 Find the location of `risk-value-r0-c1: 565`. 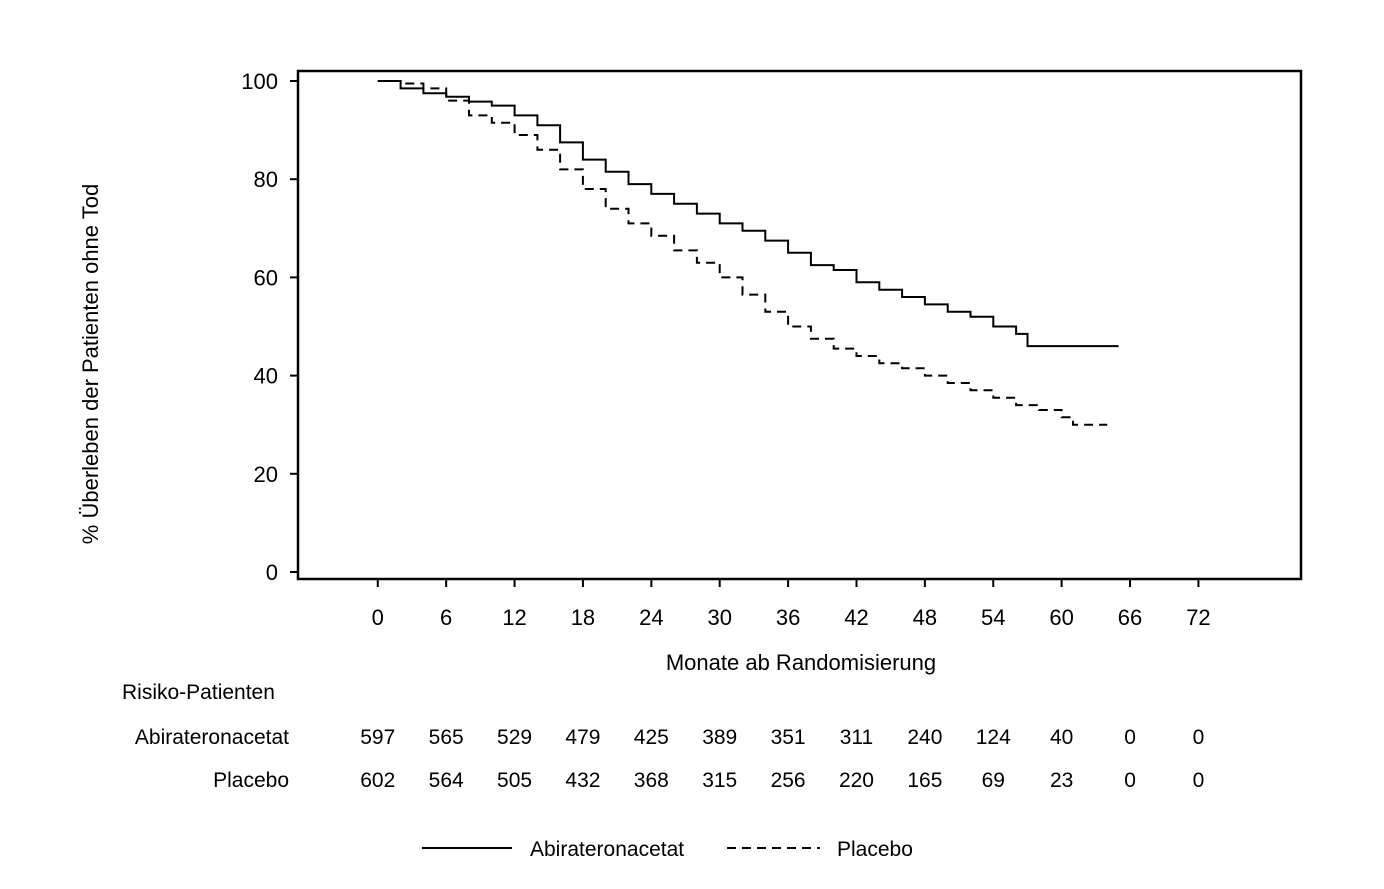

risk-value-r0-c1: 565 is located at coordinates (446, 737).